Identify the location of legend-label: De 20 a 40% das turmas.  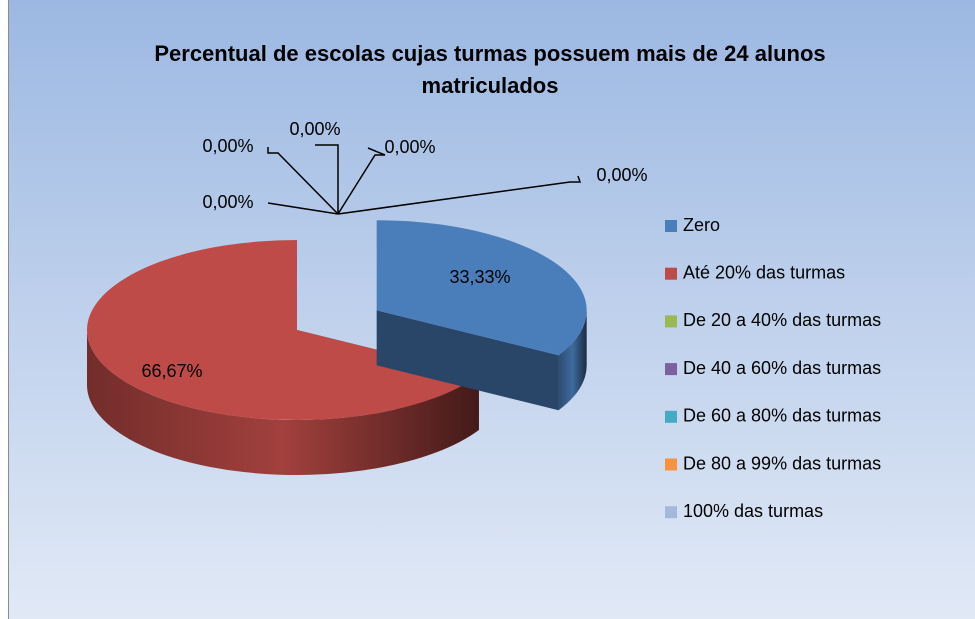
(782, 320).